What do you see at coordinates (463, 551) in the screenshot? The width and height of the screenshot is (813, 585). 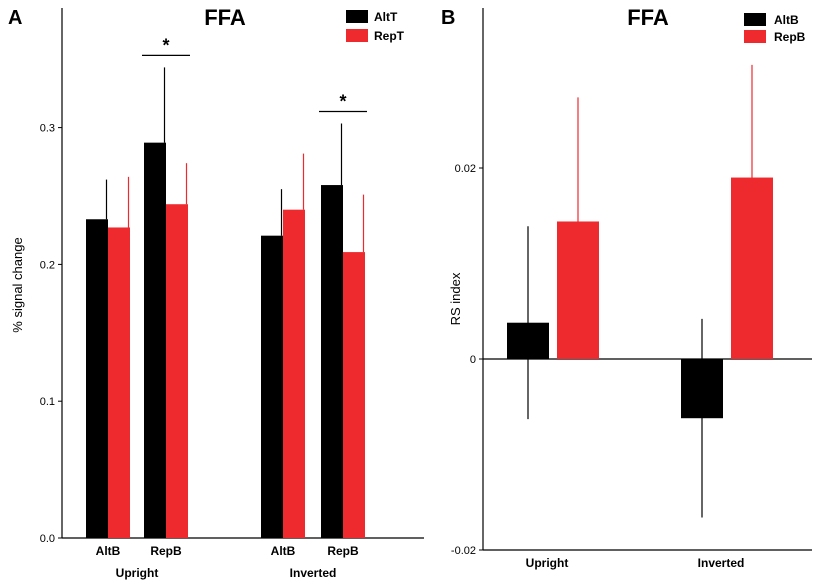 I see `panel-b-y-tick-label: -0.02` at bounding box center [463, 551].